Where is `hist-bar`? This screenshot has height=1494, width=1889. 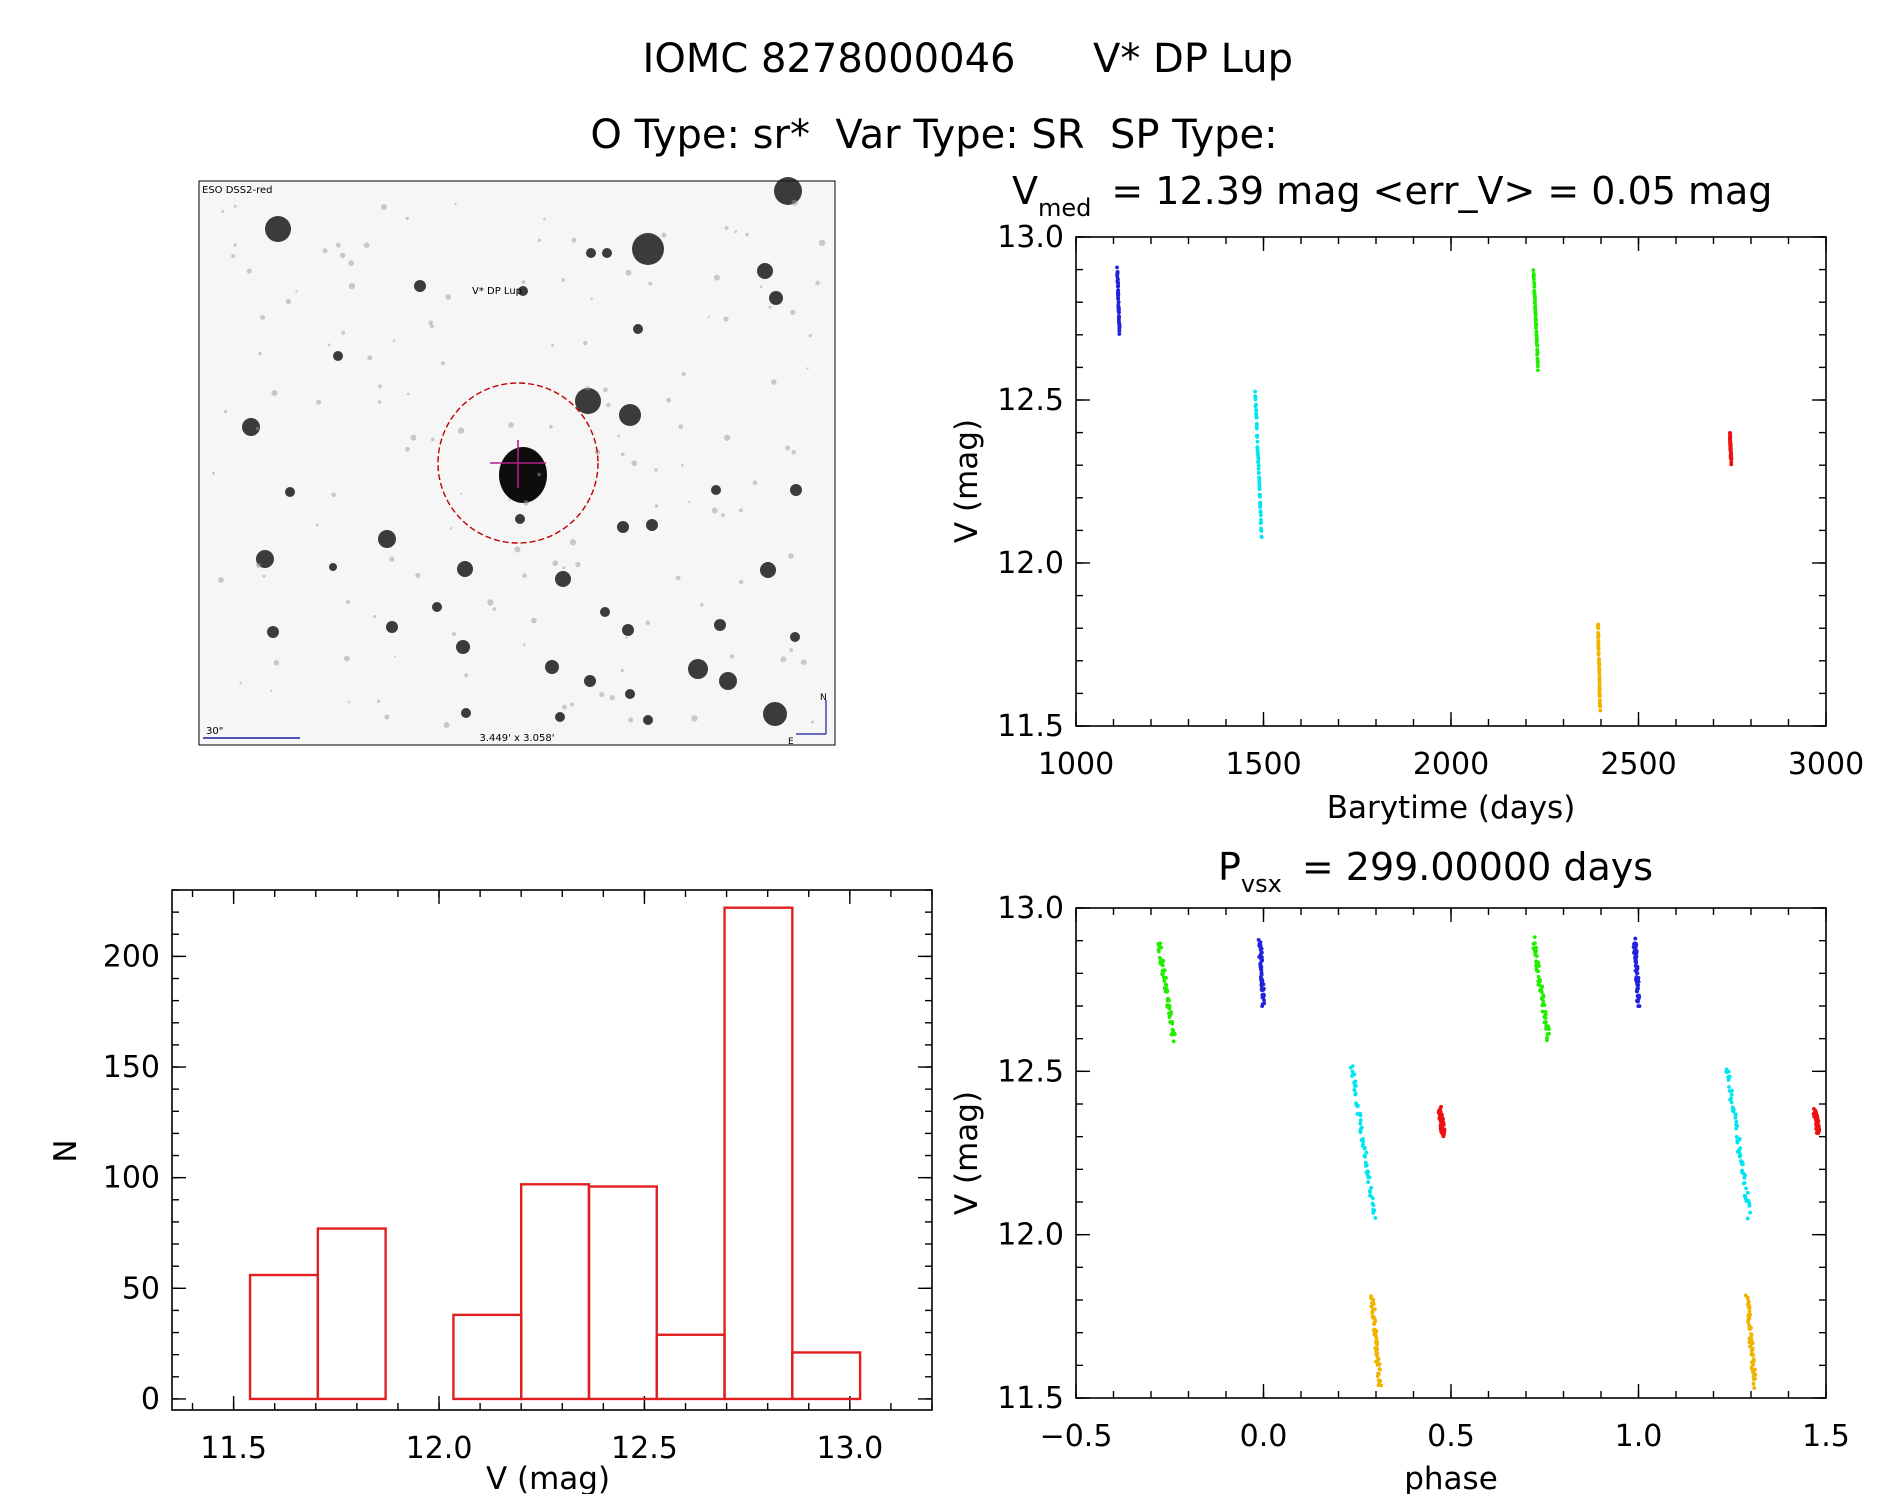
hist-bar is located at coordinates (758, 1153).